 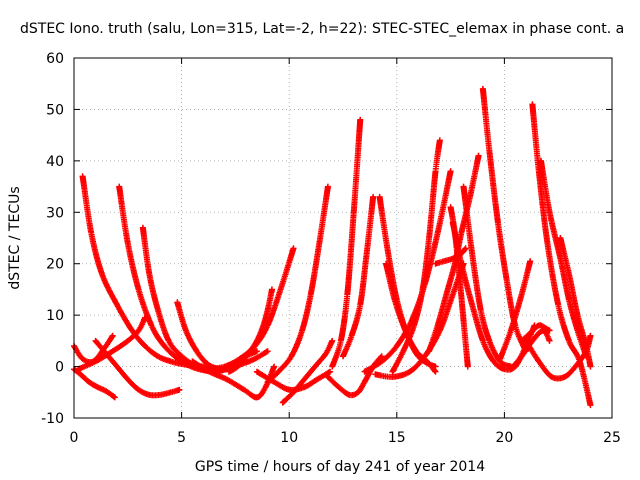 I want to click on x-tick-label: 25, so click(x=612, y=438).